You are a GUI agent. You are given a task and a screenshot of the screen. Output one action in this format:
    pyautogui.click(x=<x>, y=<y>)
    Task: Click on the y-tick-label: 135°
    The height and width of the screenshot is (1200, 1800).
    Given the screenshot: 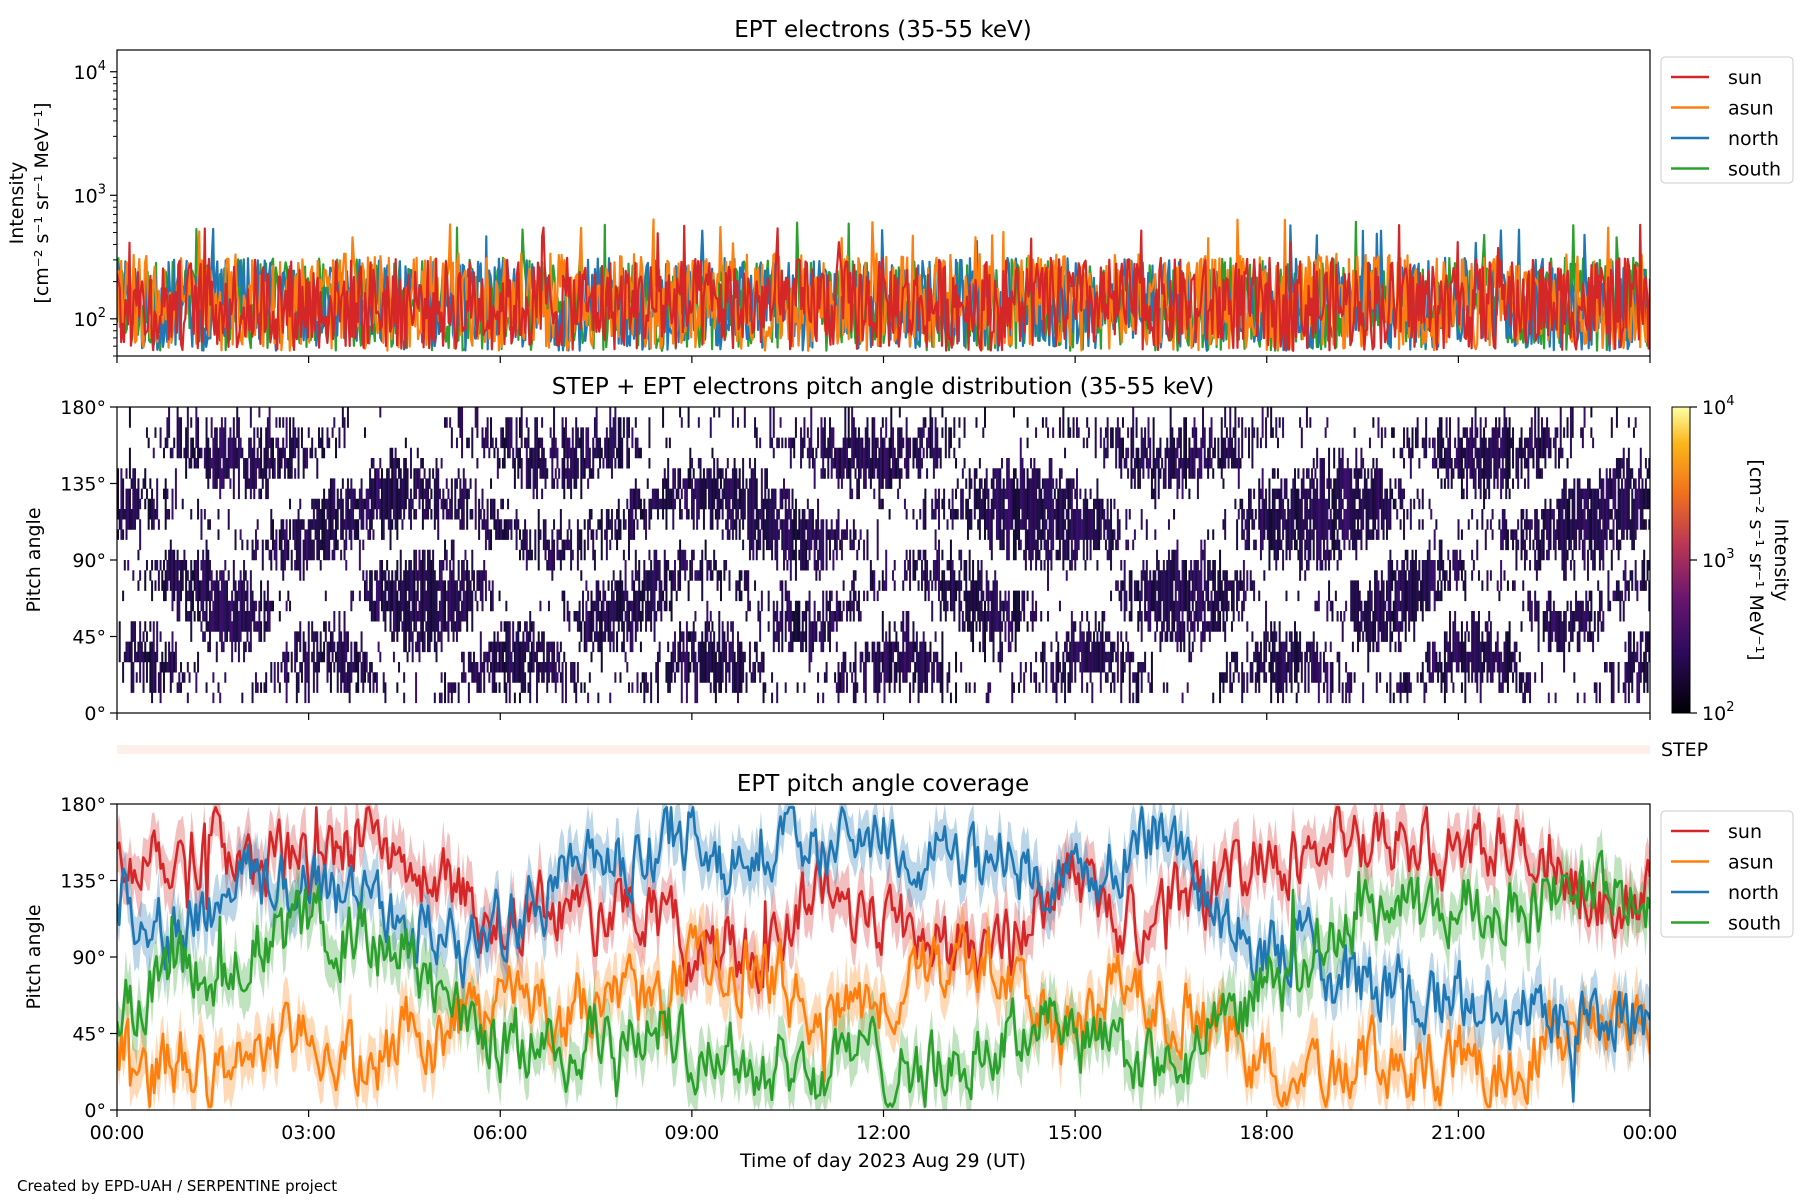 What is the action you would take?
    pyautogui.click(x=83, y=882)
    